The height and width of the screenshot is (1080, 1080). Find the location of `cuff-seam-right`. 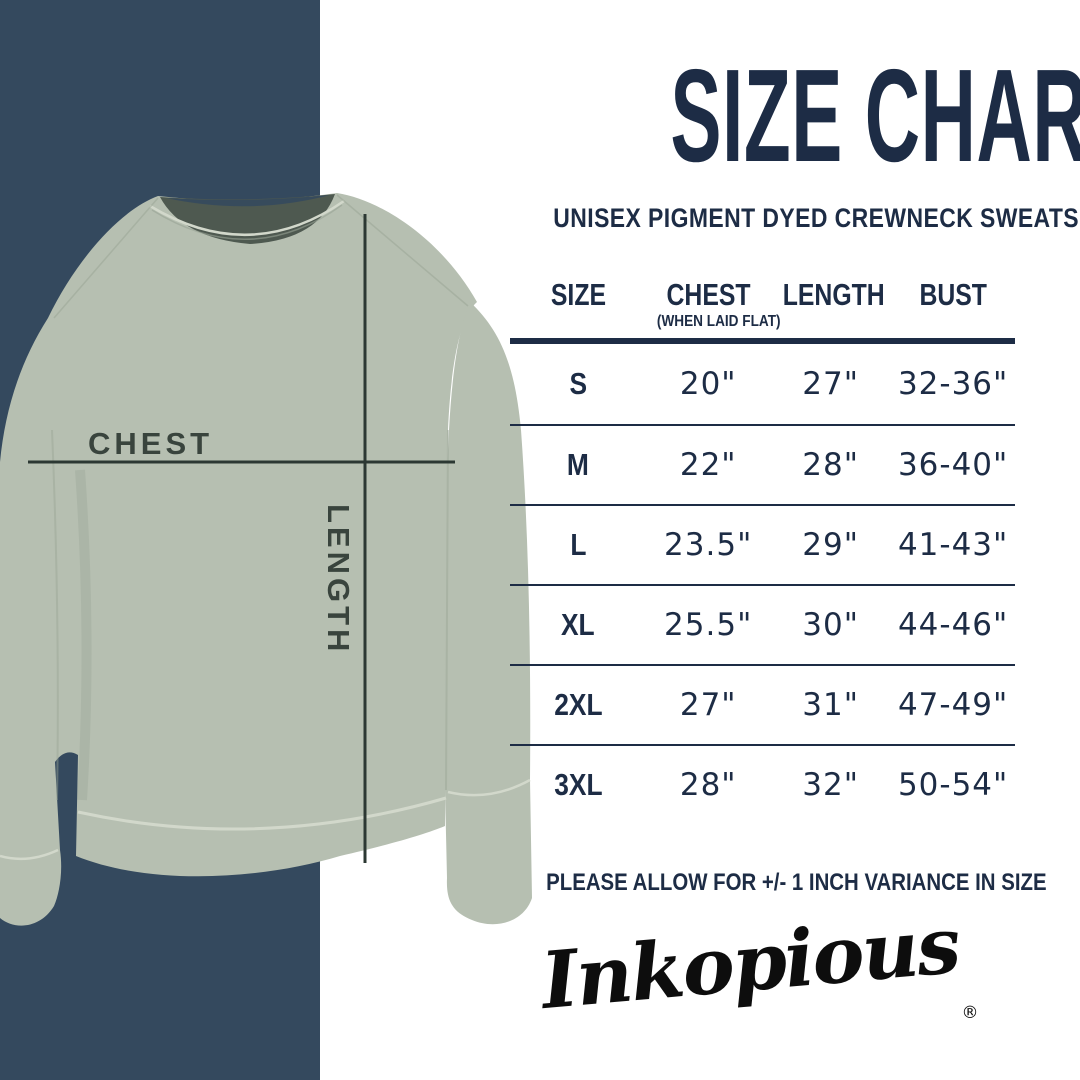

cuff-seam-right is located at coordinates (489, 787).